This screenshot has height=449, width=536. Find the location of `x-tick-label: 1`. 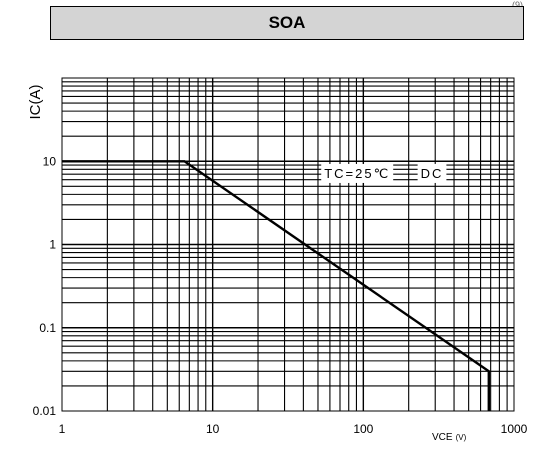

x-tick-label: 1 is located at coordinates (62, 429).